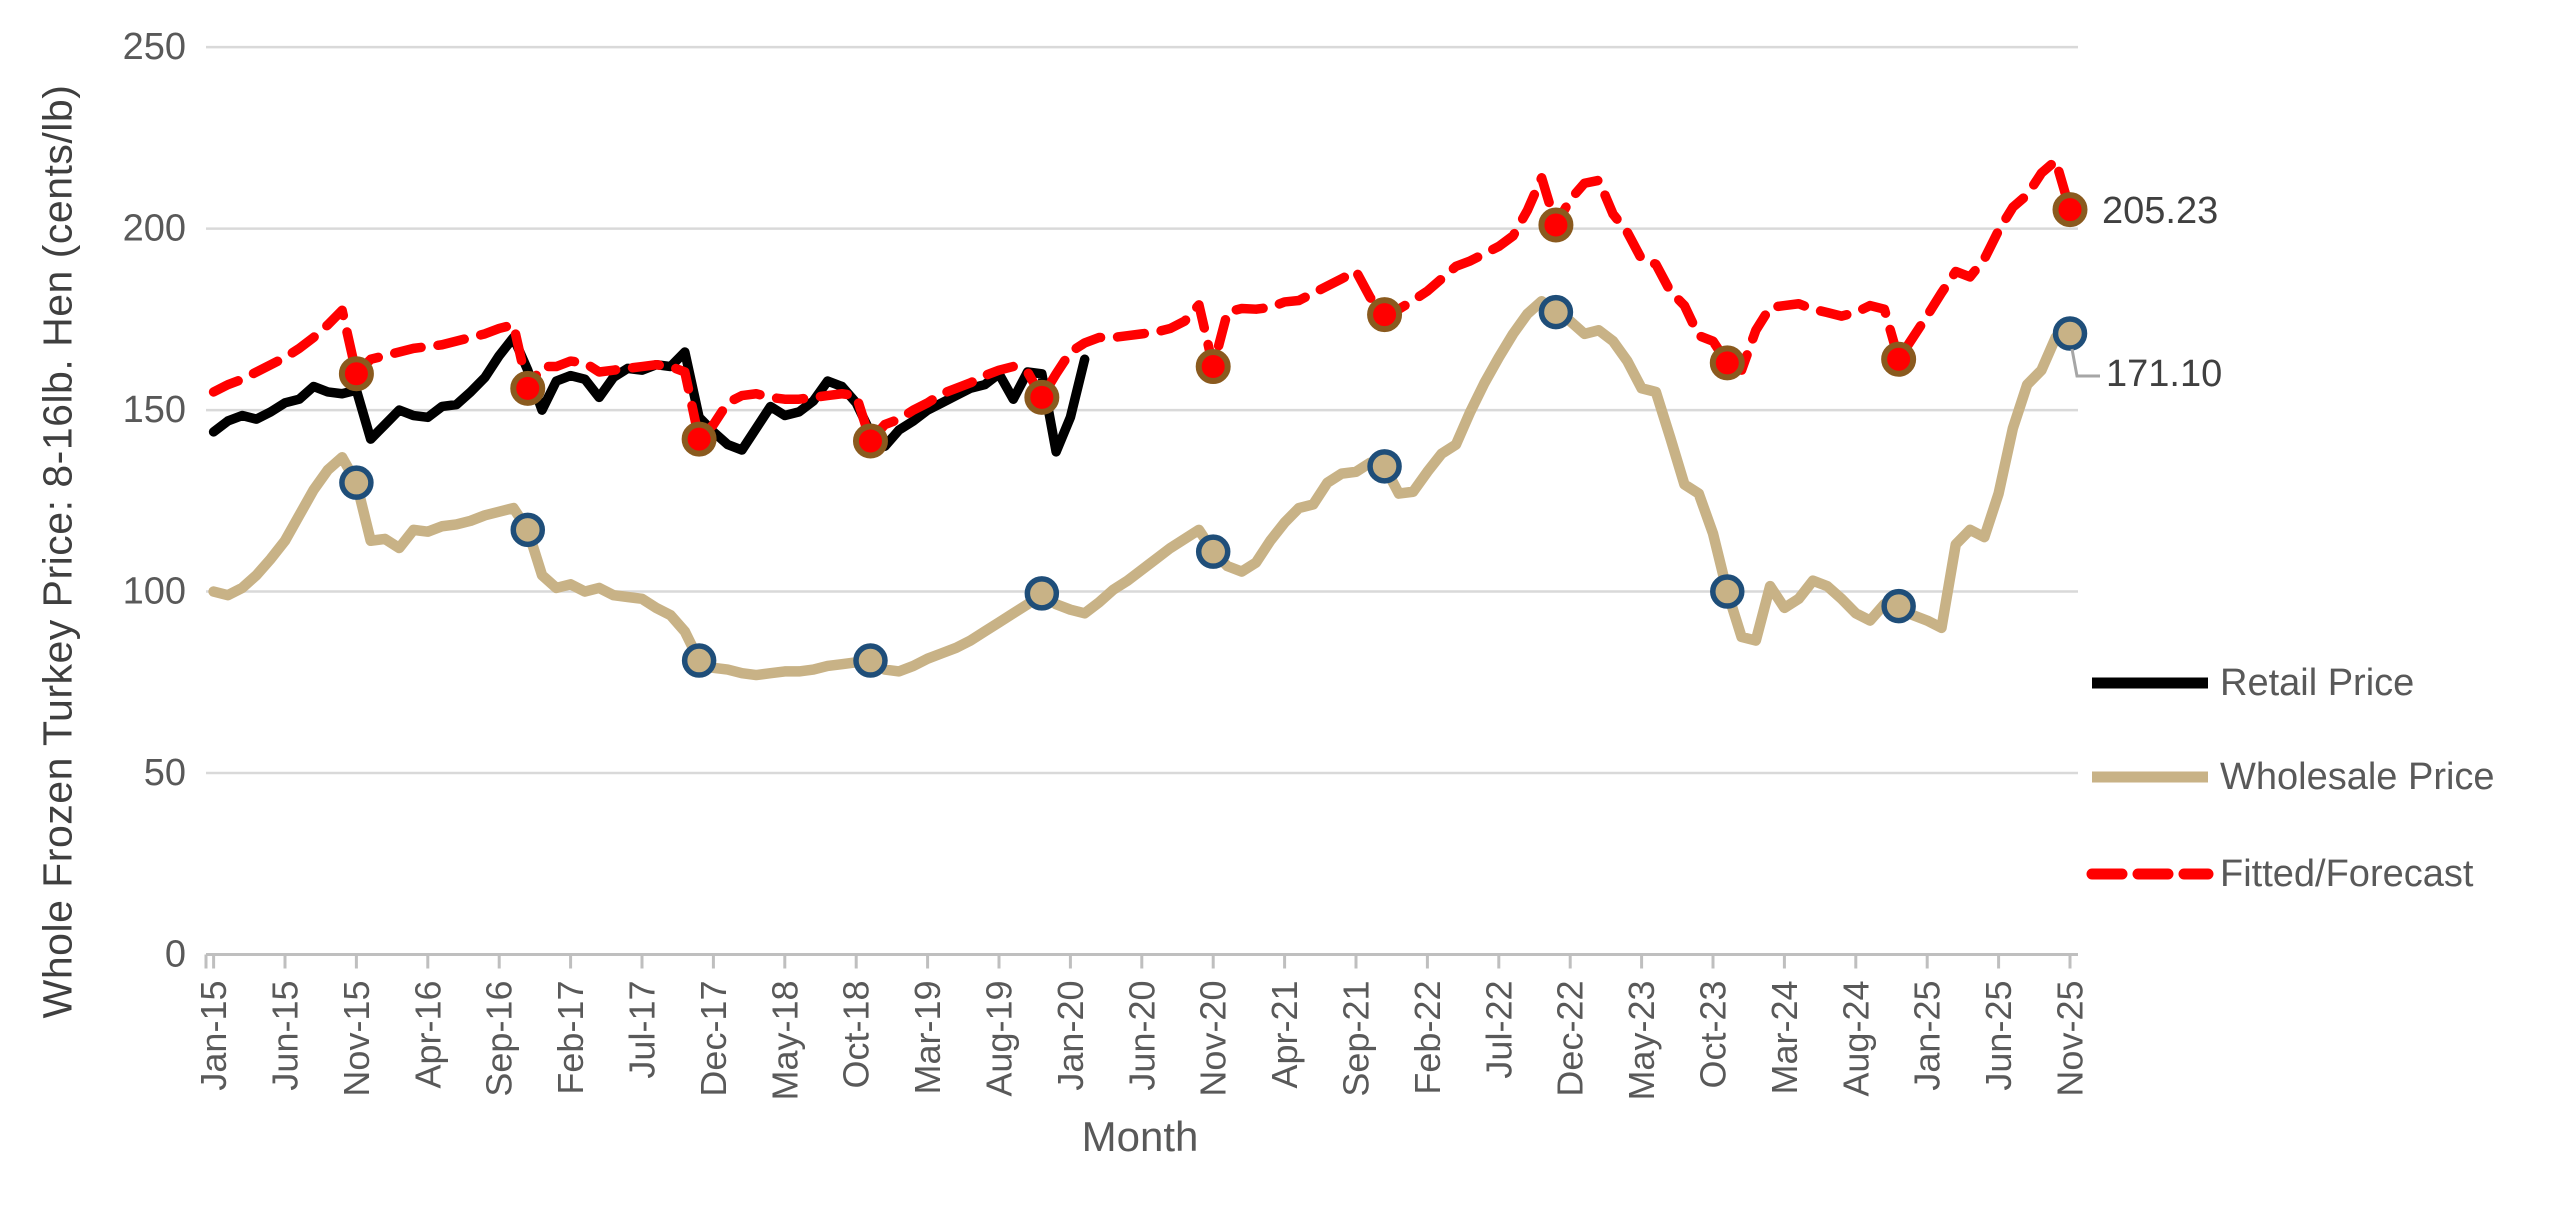  What do you see at coordinates (427, 1035) in the screenshot?
I see `x-tick-label: Apr-16` at bounding box center [427, 1035].